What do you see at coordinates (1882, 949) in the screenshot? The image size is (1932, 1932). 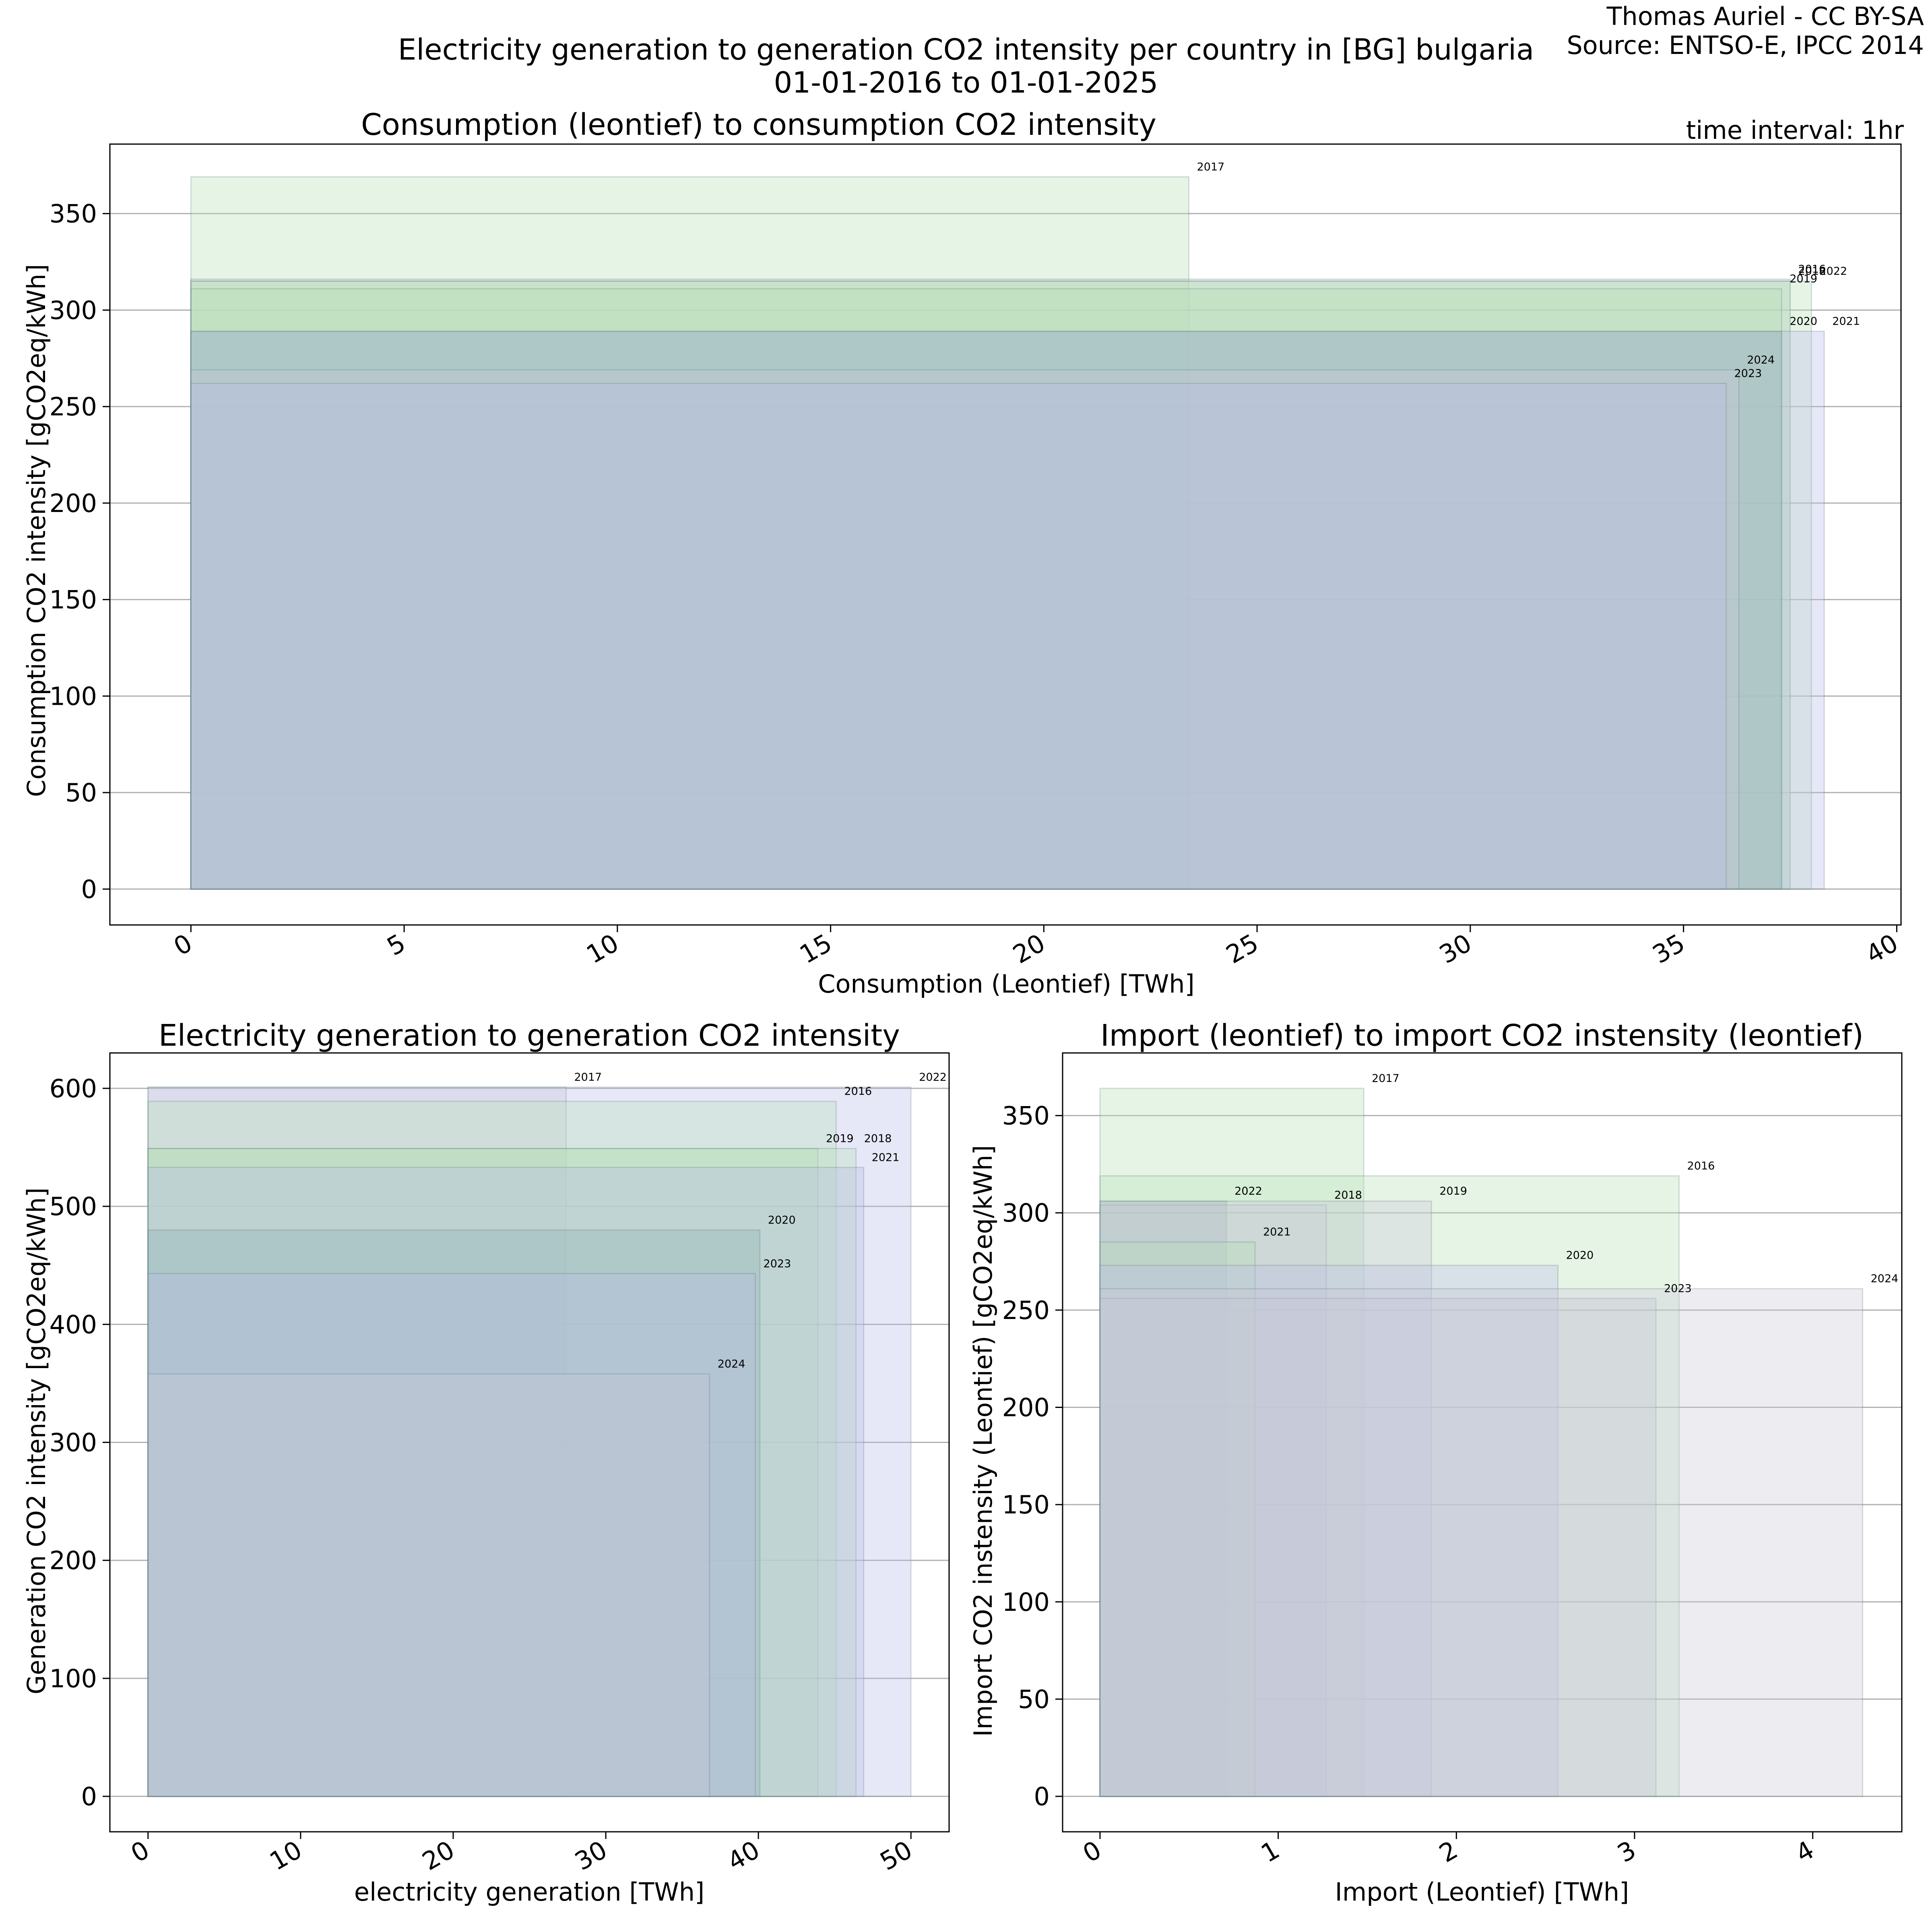 I see `consumption-x-tick-label: 40` at bounding box center [1882, 949].